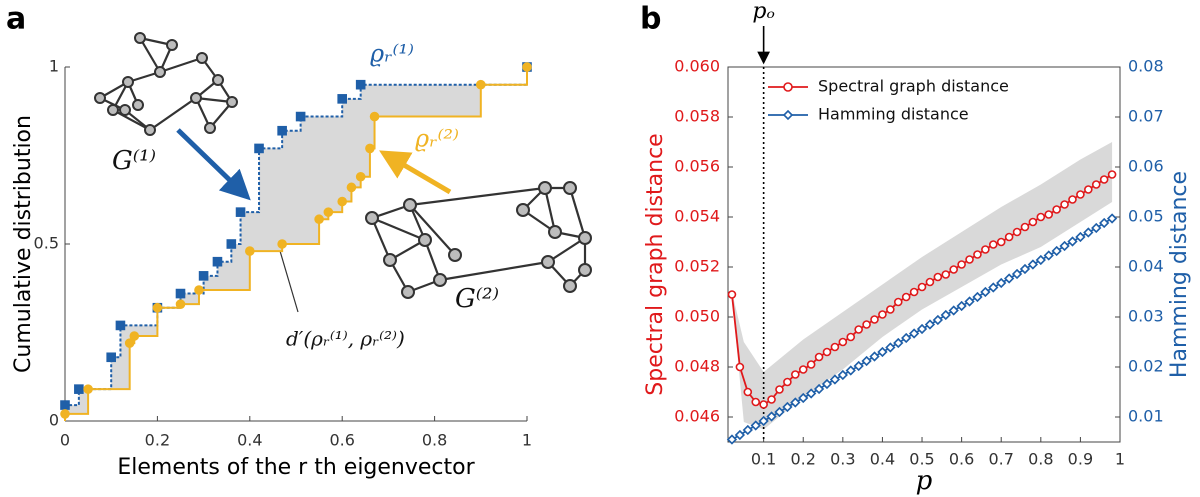 Image resolution: width=1200 pixels, height=497 pixels. Describe the element at coordinates (65, 440) in the screenshot. I see `x-tick-label: 0` at that location.